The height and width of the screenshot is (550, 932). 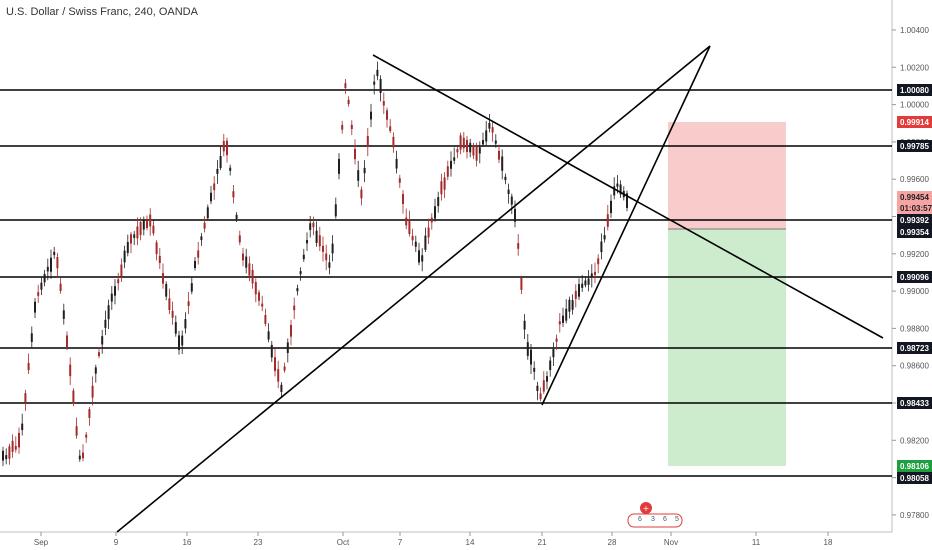 I want to click on date-tick-label: 14, so click(x=470, y=542).